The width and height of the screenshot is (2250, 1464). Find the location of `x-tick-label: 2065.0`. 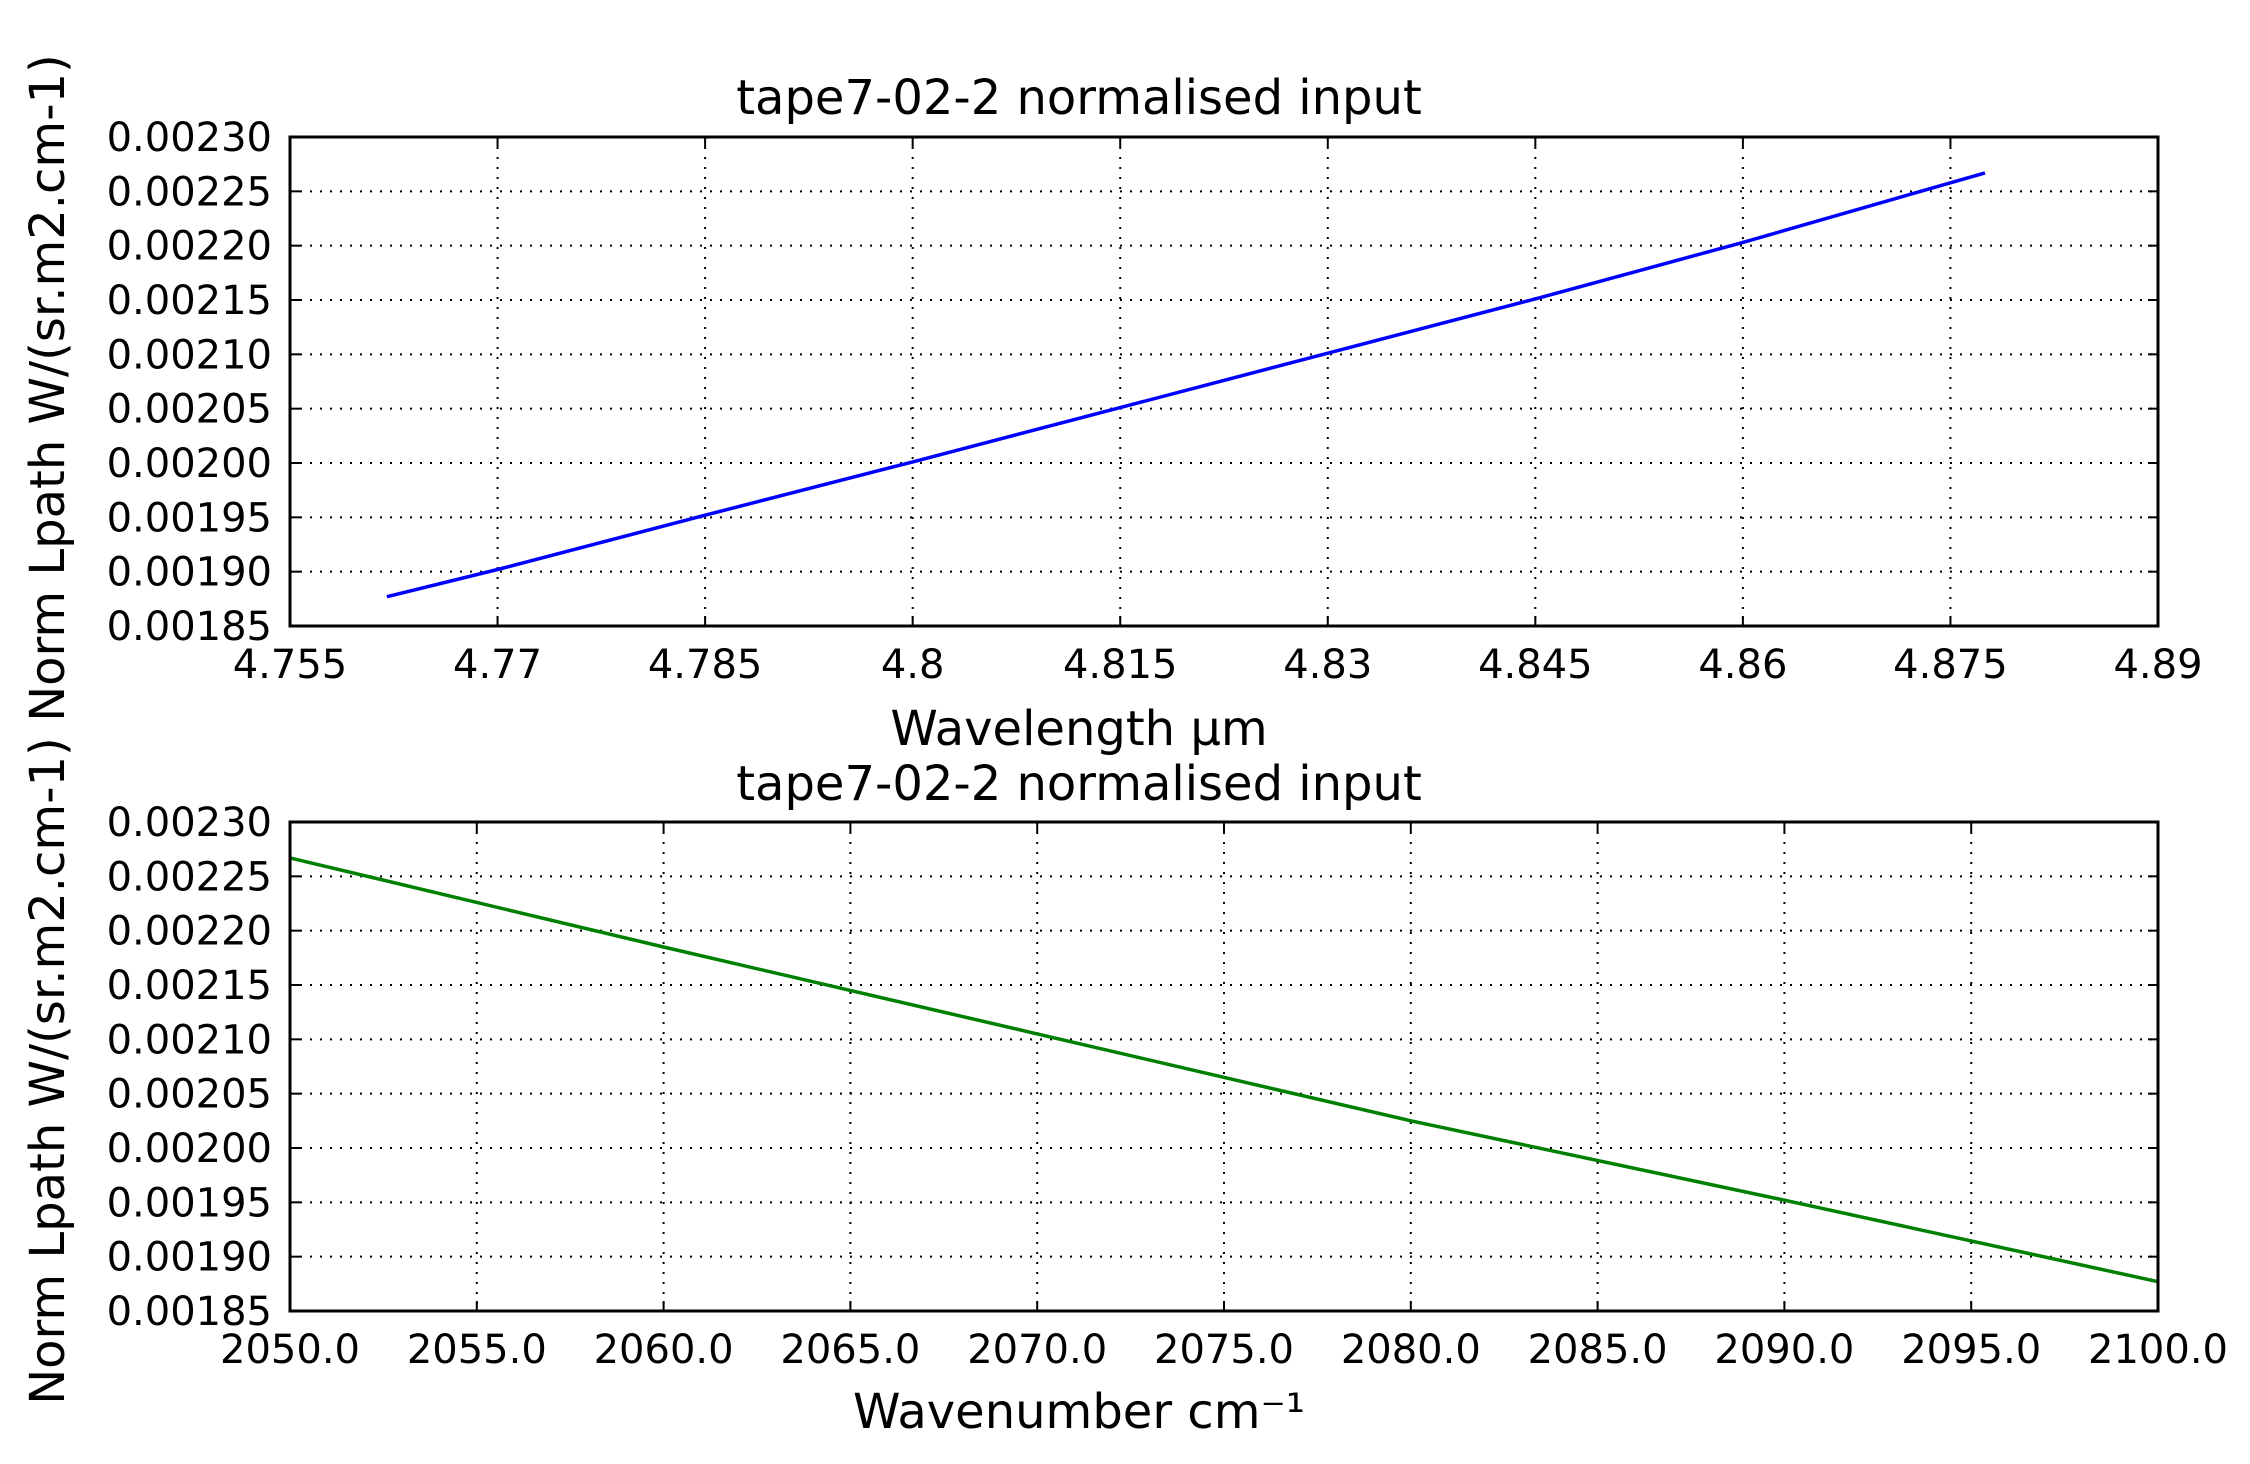

x-tick-label: 2065.0 is located at coordinates (850, 1350).